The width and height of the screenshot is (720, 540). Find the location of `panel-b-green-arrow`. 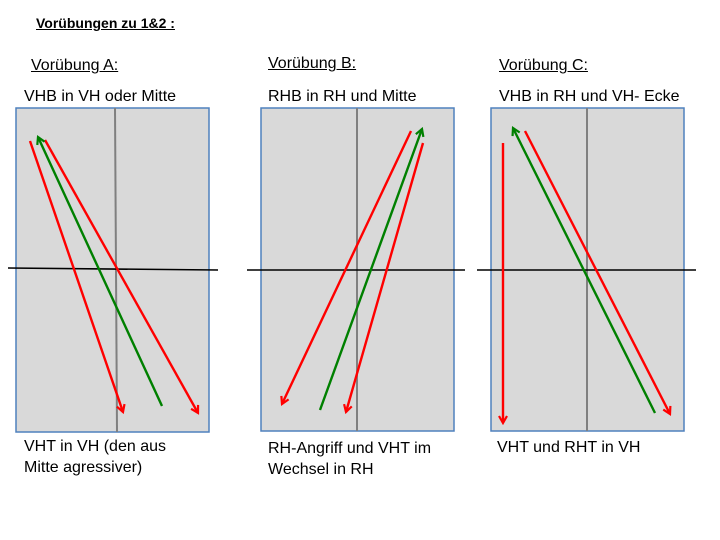

panel-b-green-arrow is located at coordinates (370, 270).